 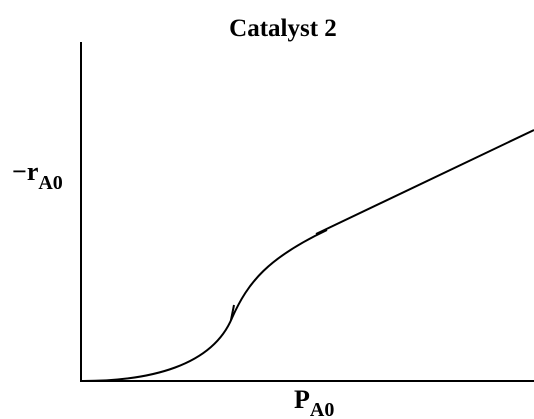 I want to click on y-axis-label: −rA0, so click(x=37, y=175).